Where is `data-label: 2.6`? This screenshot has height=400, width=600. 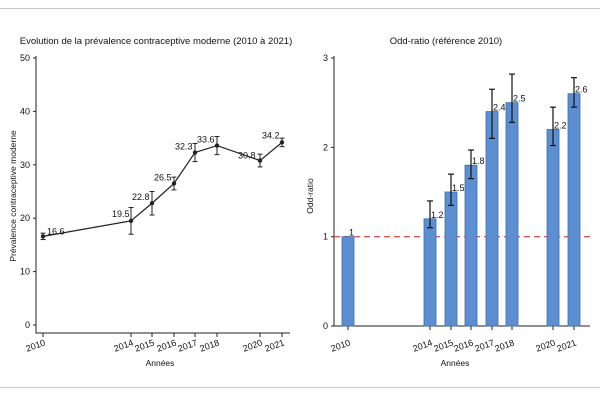
data-label: 2.6 is located at coordinates (581, 90).